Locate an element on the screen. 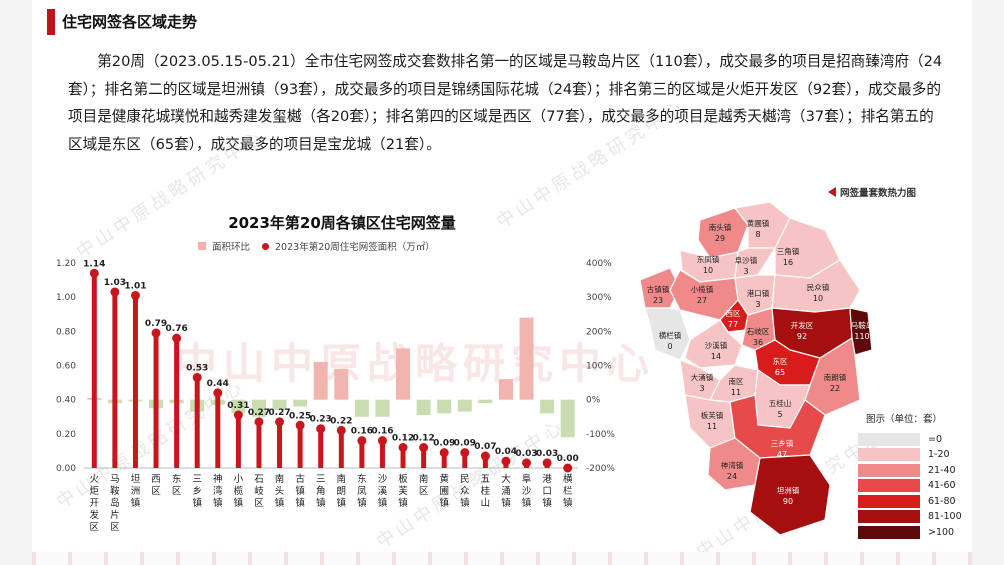 Image resolution: width=1004 pixels, height=565 pixels. x-tick-char: 桂 is located at coordinates (486, 491).